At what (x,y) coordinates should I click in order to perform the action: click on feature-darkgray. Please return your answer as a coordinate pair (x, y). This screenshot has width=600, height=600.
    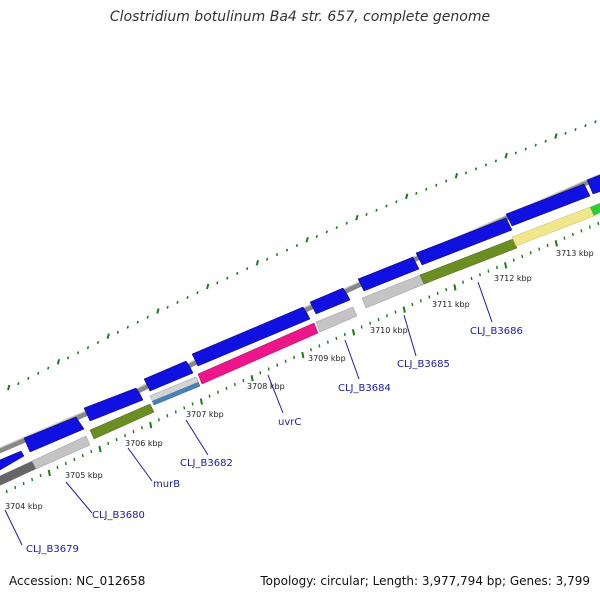
    Looking at the image, I should click on (18, 474).